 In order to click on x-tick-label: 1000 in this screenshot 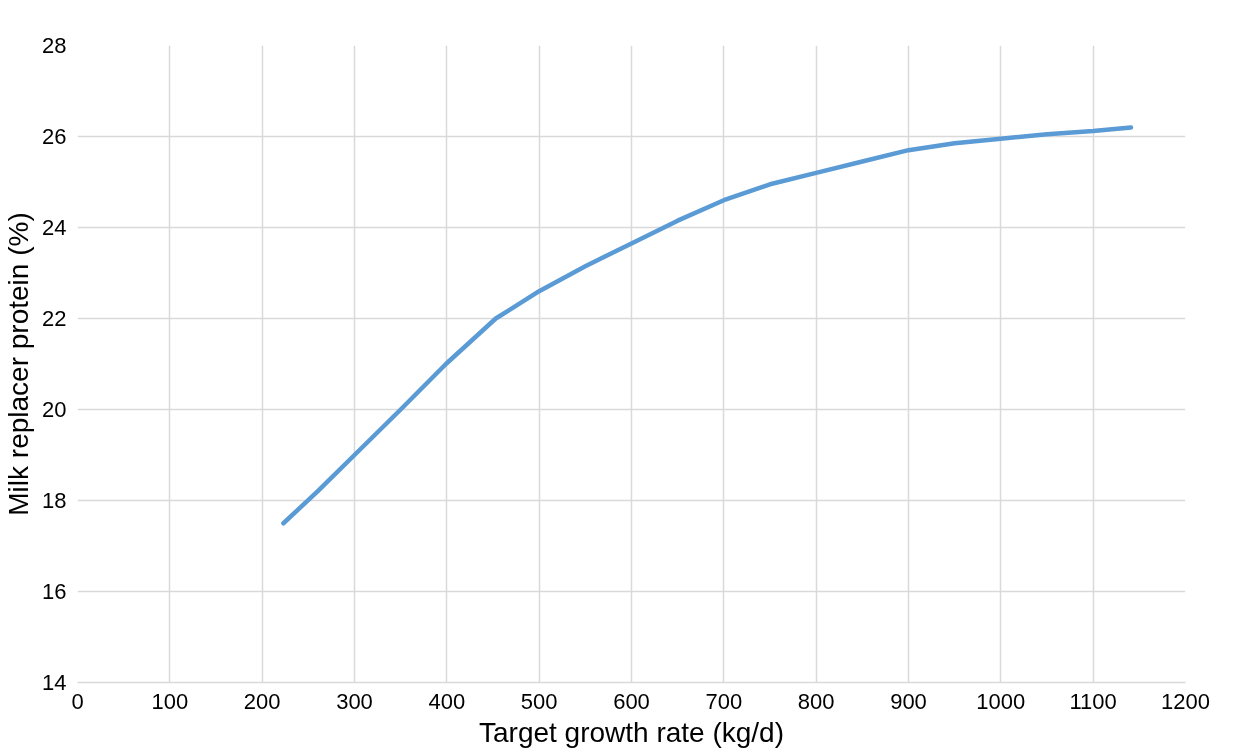, I will do `click(1001, 701)`.